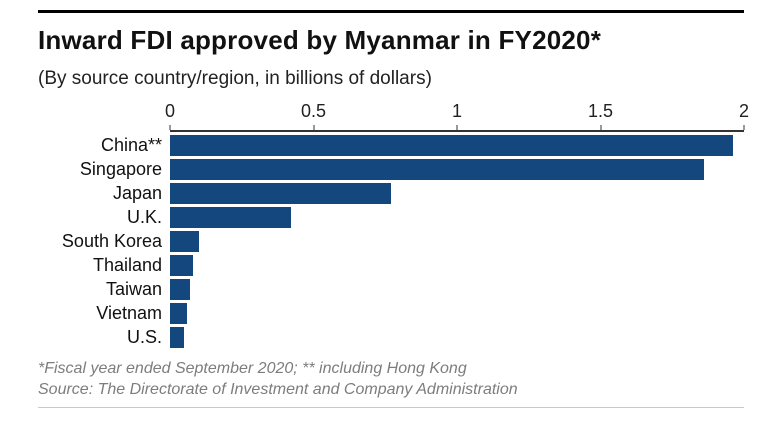  What do you see at coordinates (144, 336) in the screenshot?
I see `bar-label: U.S.` at bounding box center [144, 336].